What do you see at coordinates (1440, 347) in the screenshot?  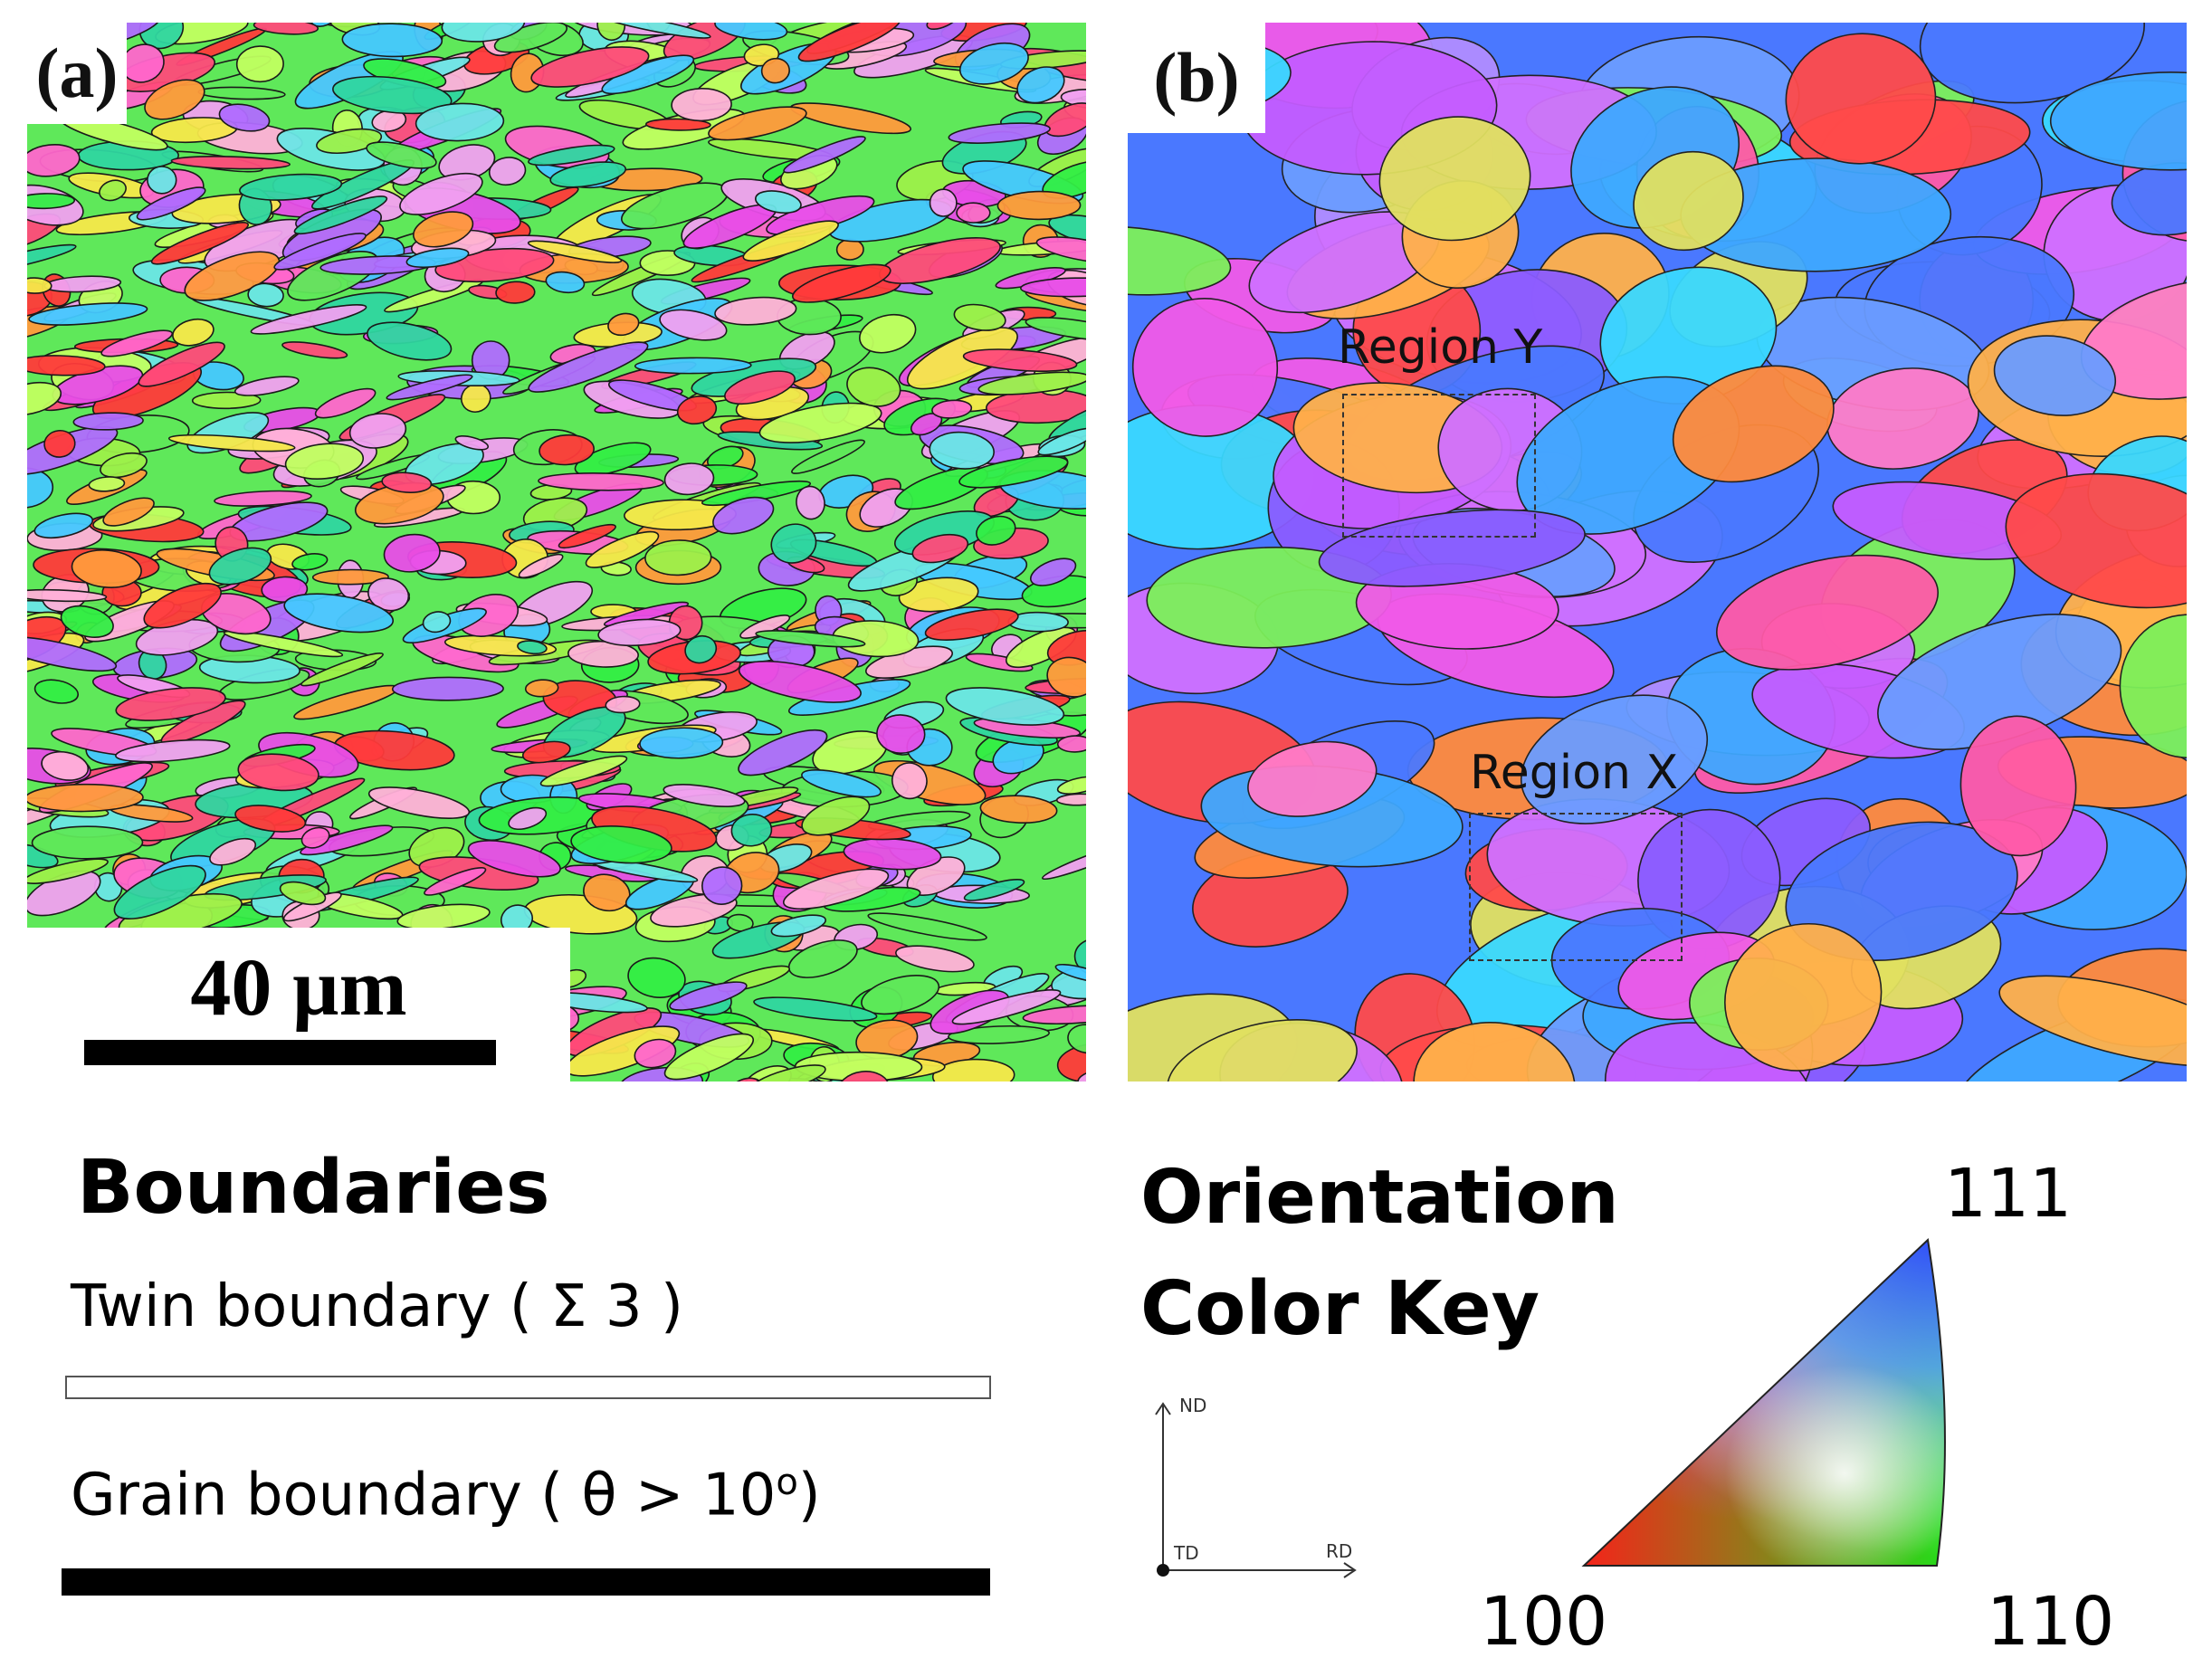 I see `region-y-label: Region Y` at bounding box center [1440, 347].